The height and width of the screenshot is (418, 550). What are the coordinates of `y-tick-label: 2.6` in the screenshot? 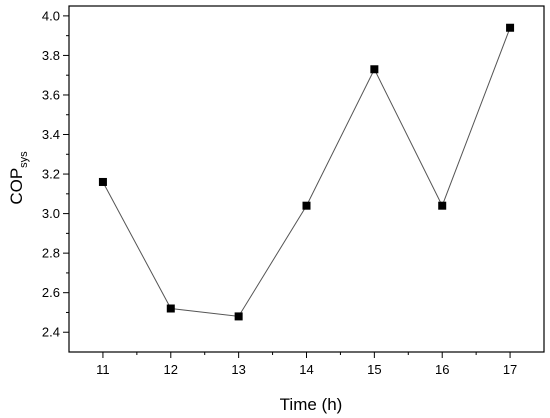 It's located at (51, 292).